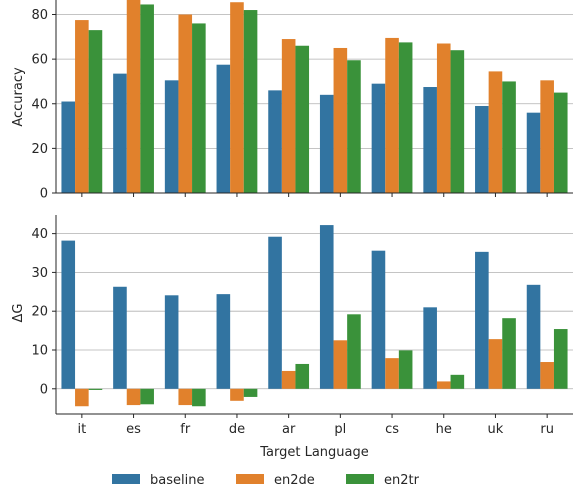 The width and height of the screenshot is (574, 488). What do you see at coordinates (266, 480) in the screenshot?
I see `legend: baseline en2de en2tr` at bounding box center [266, 480].